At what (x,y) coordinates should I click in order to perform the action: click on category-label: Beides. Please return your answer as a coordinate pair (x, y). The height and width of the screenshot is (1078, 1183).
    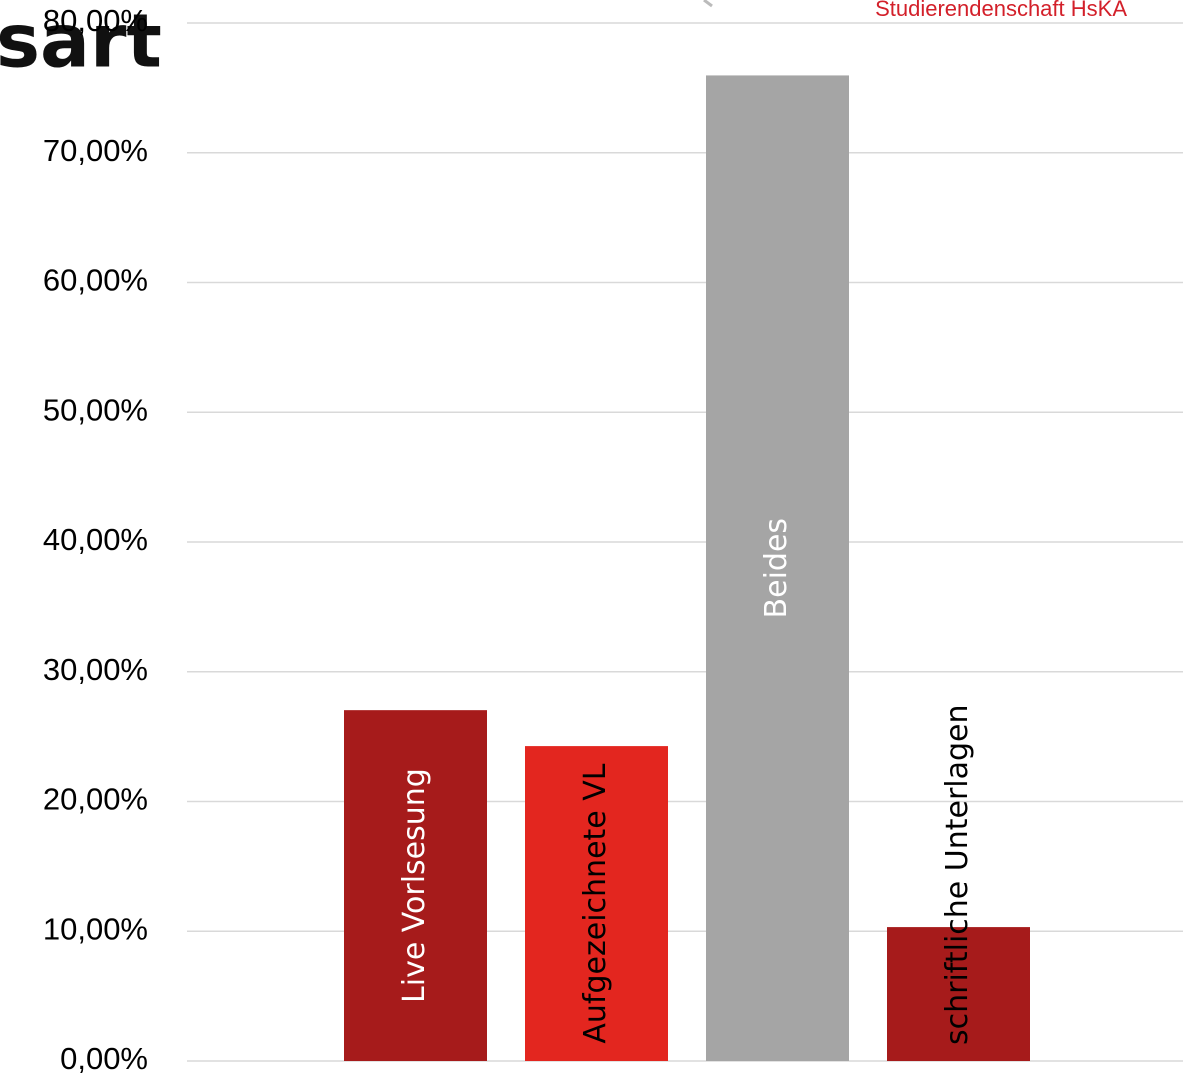
    Looking at the image, I should click on (776, 568).